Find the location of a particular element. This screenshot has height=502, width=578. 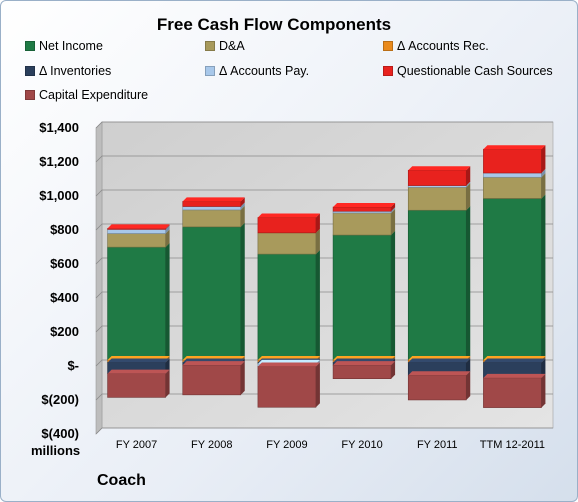

legend-item: Δ Inventories is located at coordinates (68, 71).